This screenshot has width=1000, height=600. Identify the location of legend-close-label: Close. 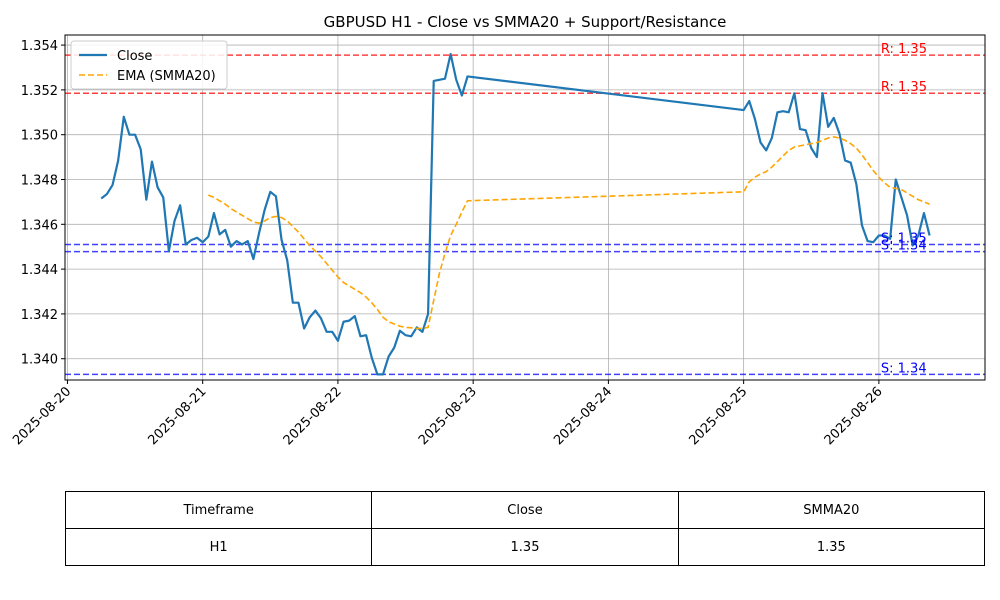
(134, 56).